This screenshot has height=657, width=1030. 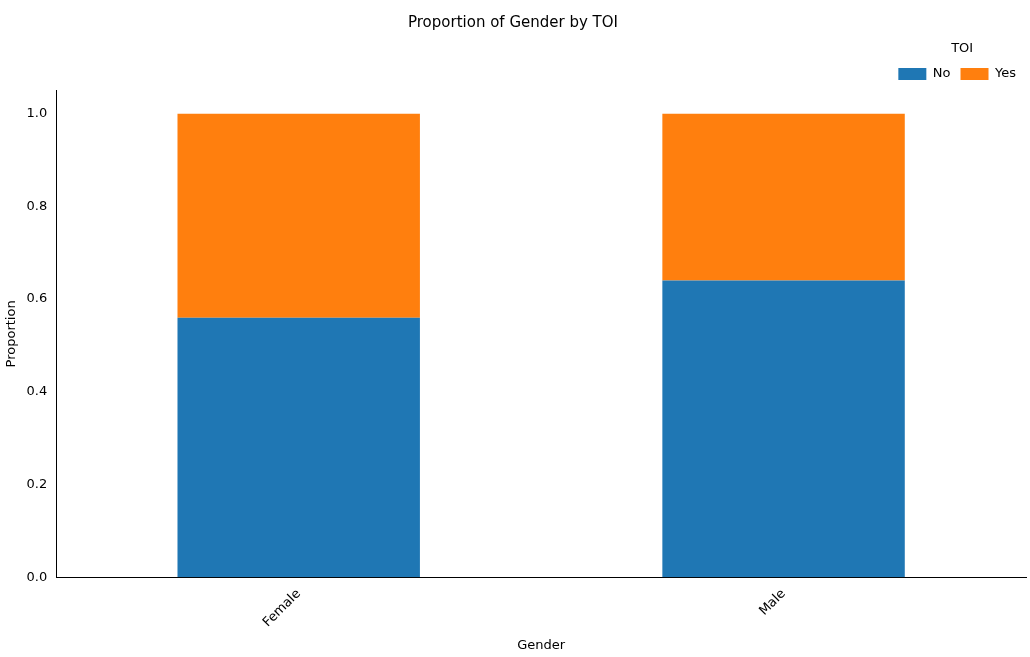 What do you see at coordinates (541, 644) in the screenshot?
I see `x-axis-title: Gender` at bounding box center [541, 644].